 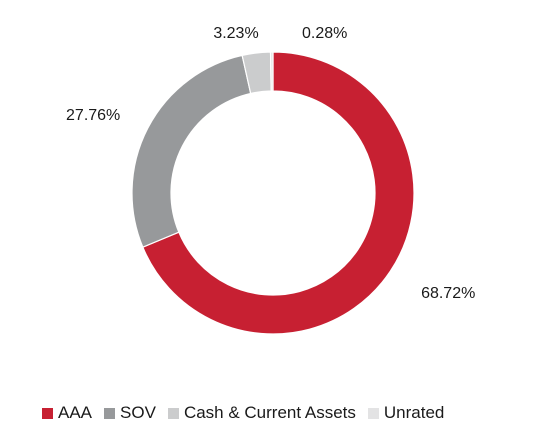 I want to click on legend-item-sov: SOV, so click(x=130, y=413).